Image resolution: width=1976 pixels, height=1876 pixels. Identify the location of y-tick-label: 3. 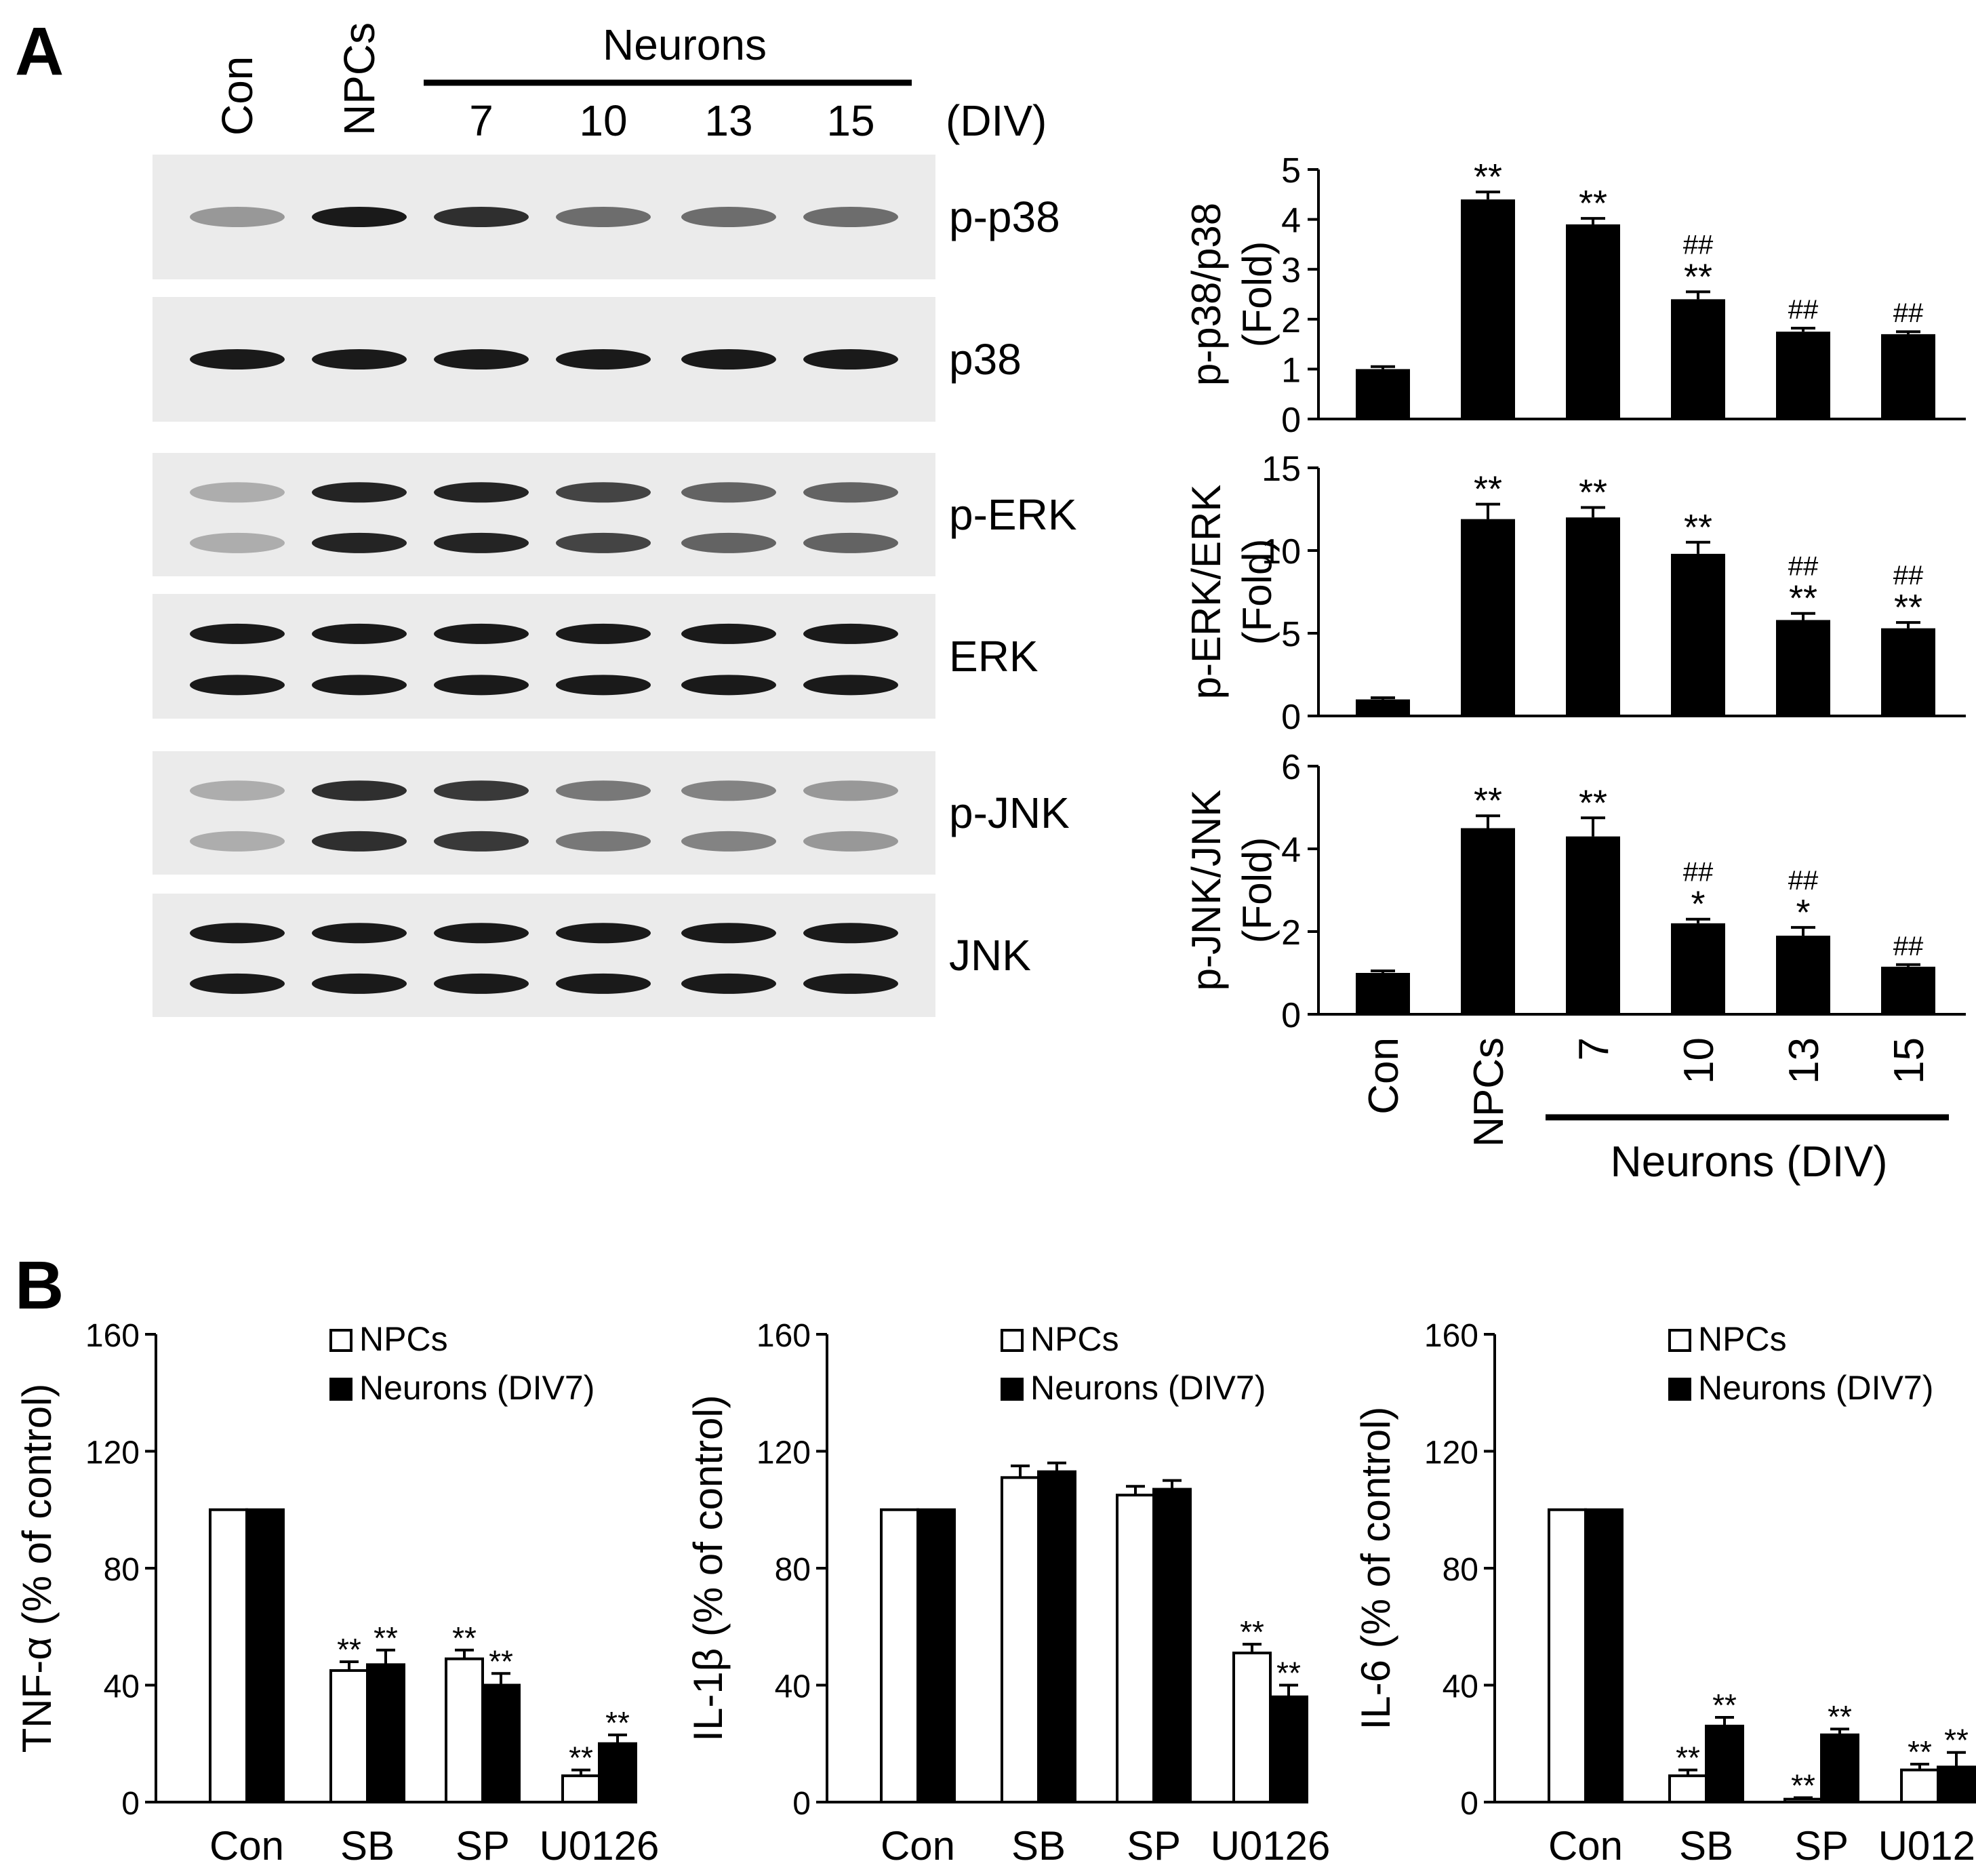
(1291, 271).